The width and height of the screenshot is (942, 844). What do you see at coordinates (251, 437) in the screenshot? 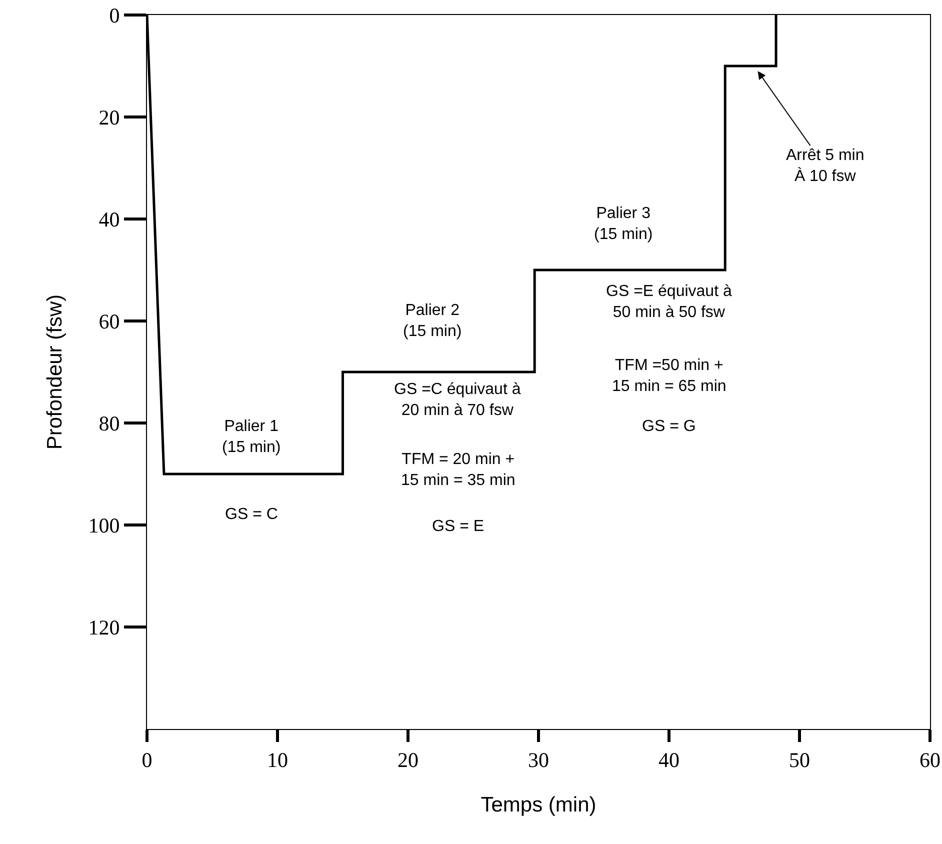
I see `annotation: Palier 1 (15 min)` at bounding box center [251, 437].